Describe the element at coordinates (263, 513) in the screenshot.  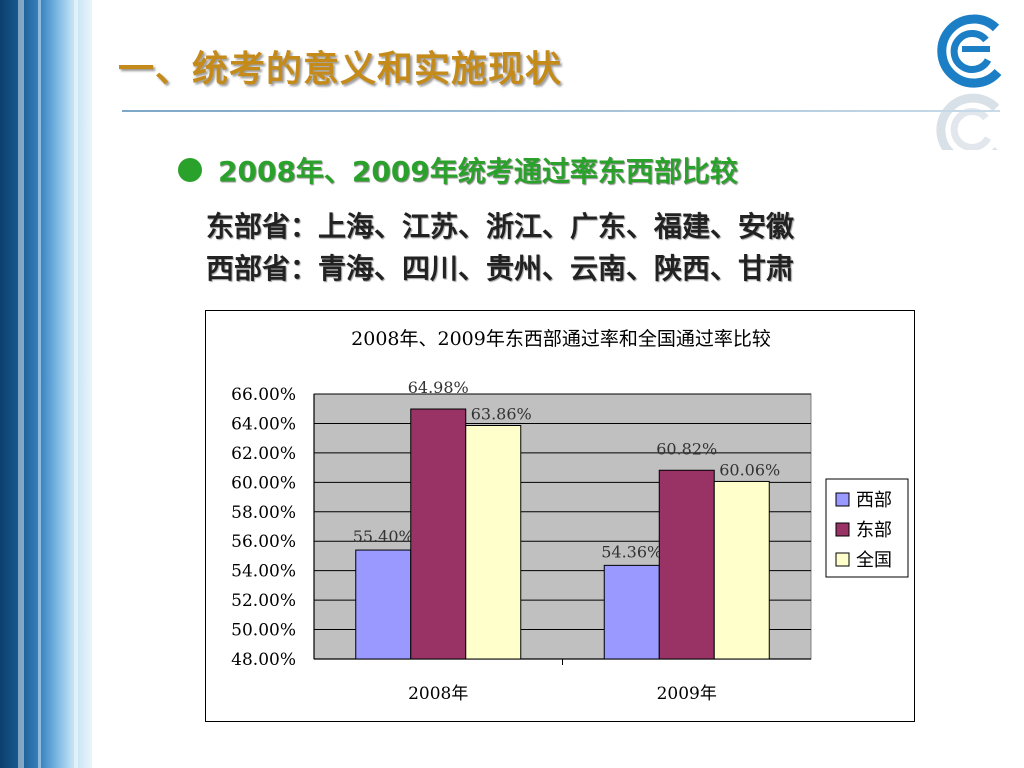
I see `y-tick-label: 58.00%` at that location.